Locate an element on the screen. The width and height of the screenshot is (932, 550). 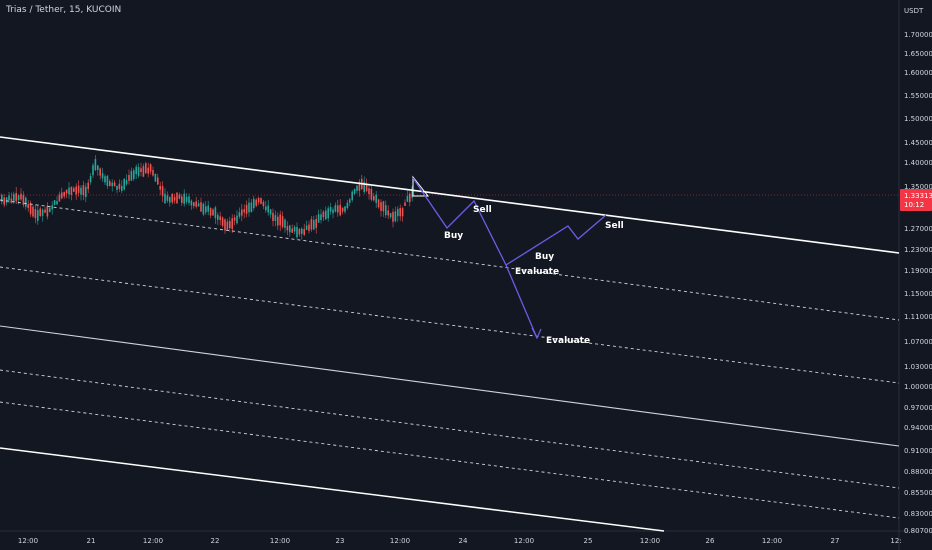
projection-path-drop is located at coordinates (521, 301).